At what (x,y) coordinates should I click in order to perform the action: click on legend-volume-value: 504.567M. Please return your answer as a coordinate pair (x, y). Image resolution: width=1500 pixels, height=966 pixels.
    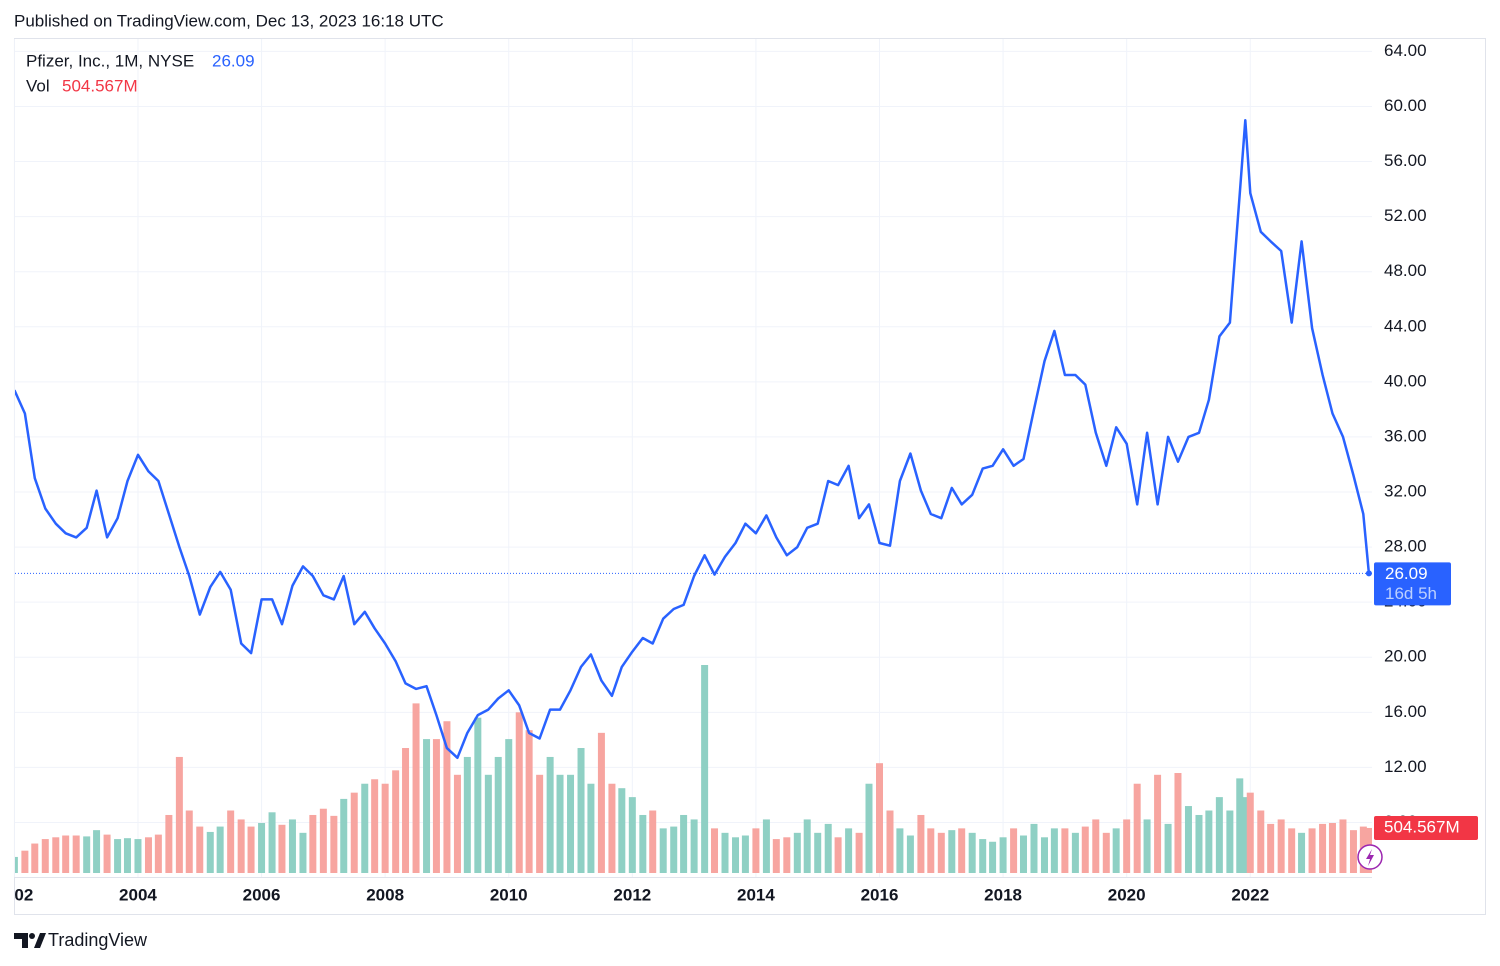
    Looking at the image, I should click on (100, 85).